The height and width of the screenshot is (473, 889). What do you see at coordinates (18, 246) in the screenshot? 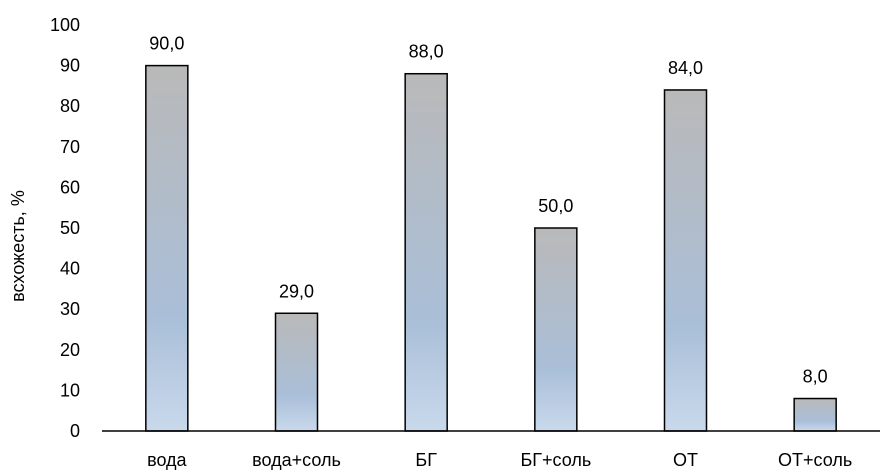
I see `y-axis-title: всхожесть, %` at bounding box center [18, 246].